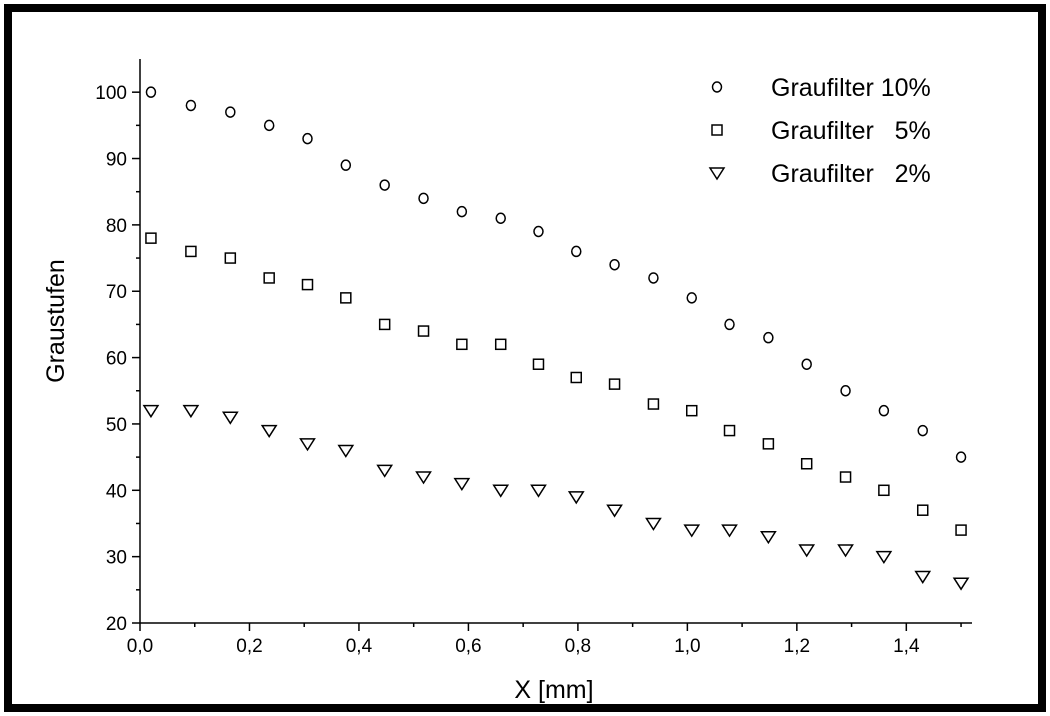  I want to click on legend-label: Graufilter 5%, so click(851, 131).